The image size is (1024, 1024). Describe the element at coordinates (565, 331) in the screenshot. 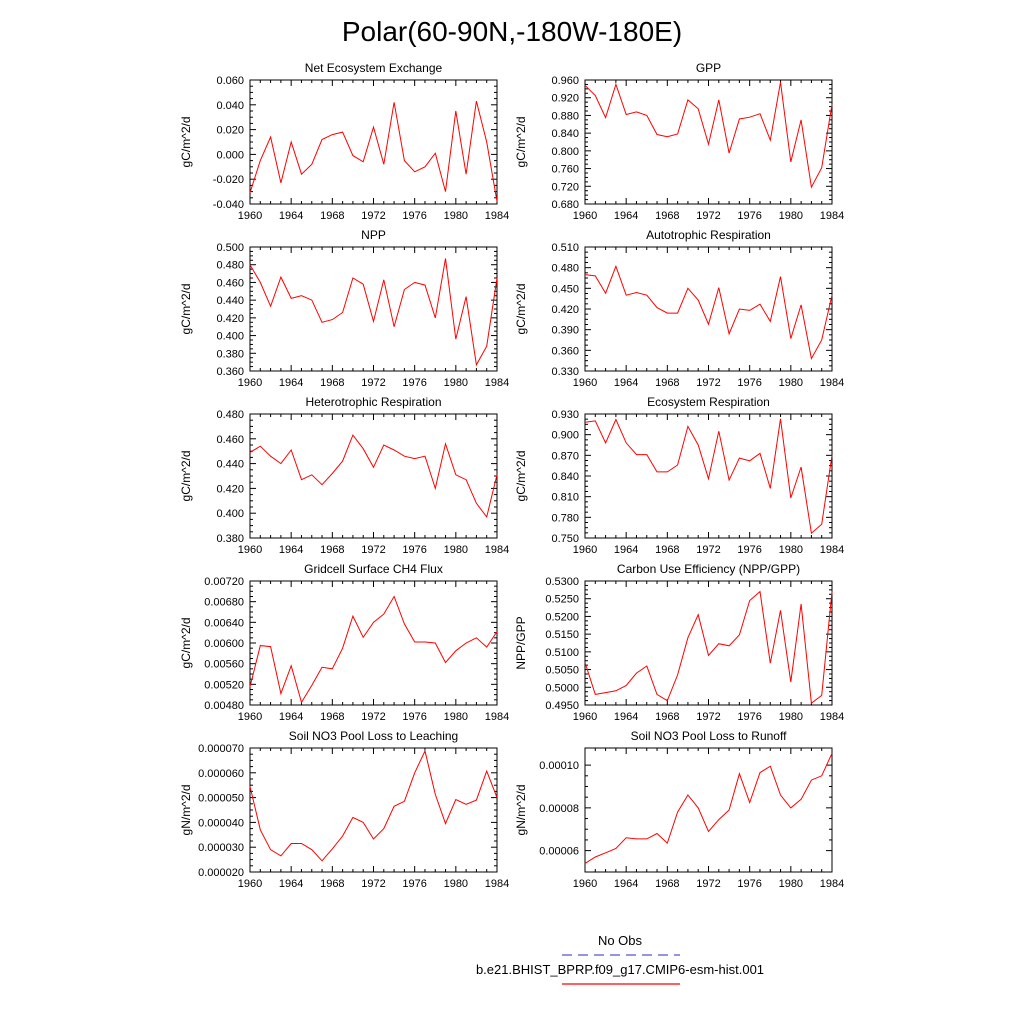

I see `y-tick-label: 0.390` at that location.